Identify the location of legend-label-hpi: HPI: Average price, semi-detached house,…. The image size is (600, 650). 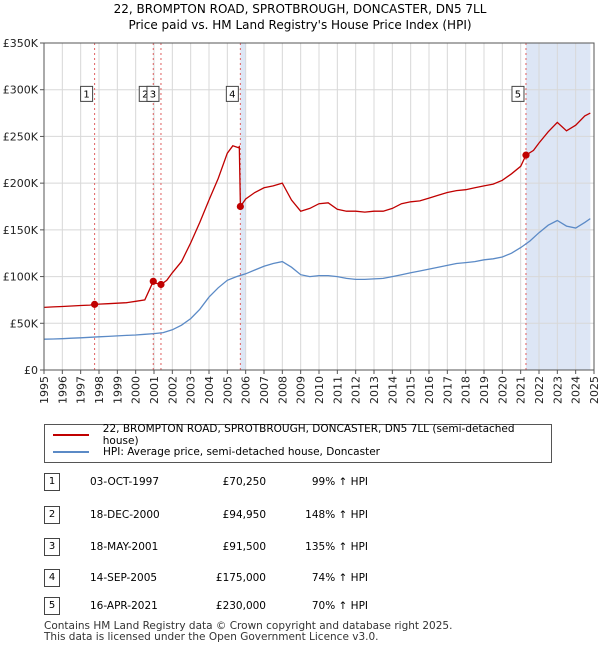
(241, 452).